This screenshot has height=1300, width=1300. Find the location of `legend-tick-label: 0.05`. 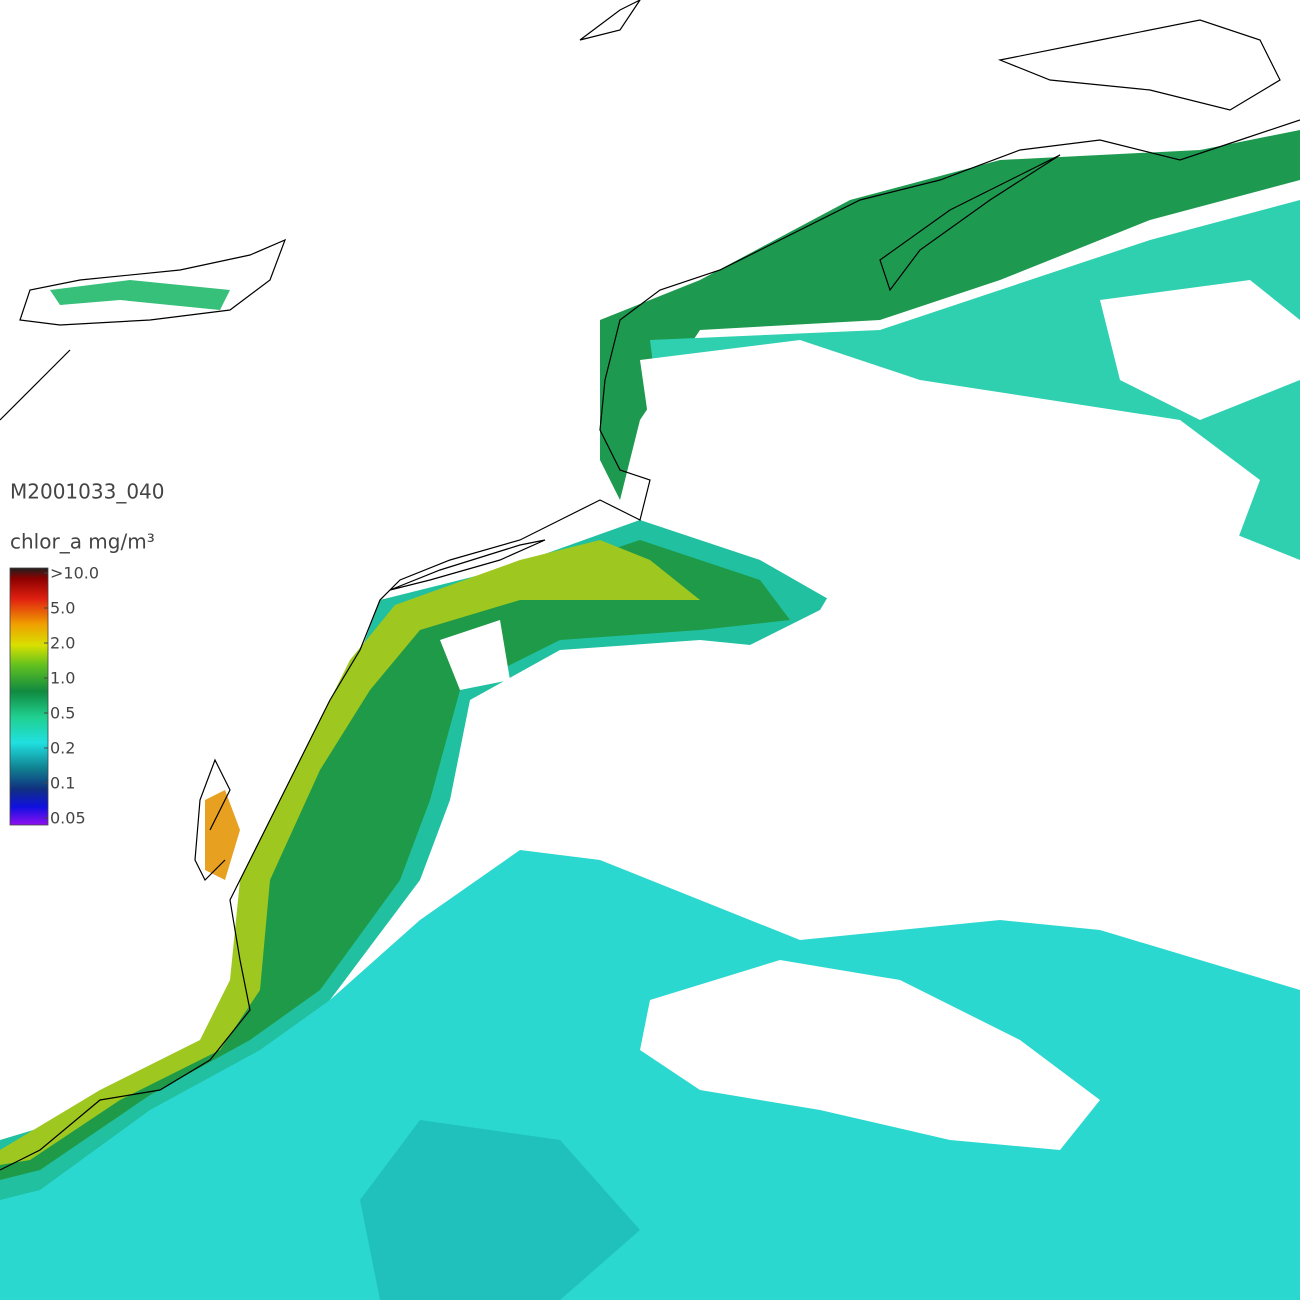

legend-tick-label: 0.05 is located at coordinates (68, 818).